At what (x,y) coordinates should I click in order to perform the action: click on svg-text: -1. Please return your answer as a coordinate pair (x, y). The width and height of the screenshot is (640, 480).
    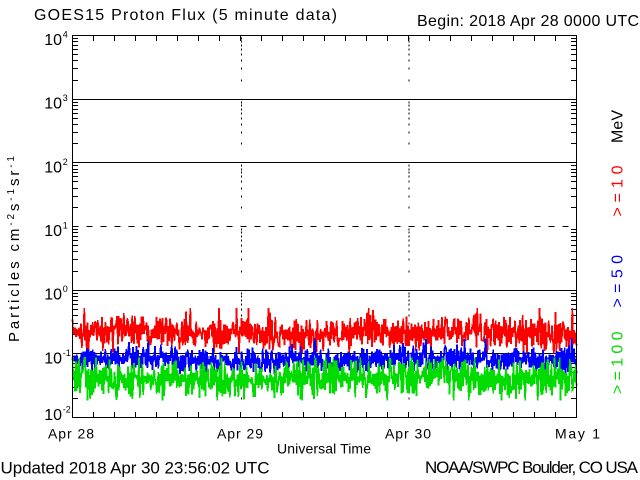
    Looking at the image, I should click on (67, 353).